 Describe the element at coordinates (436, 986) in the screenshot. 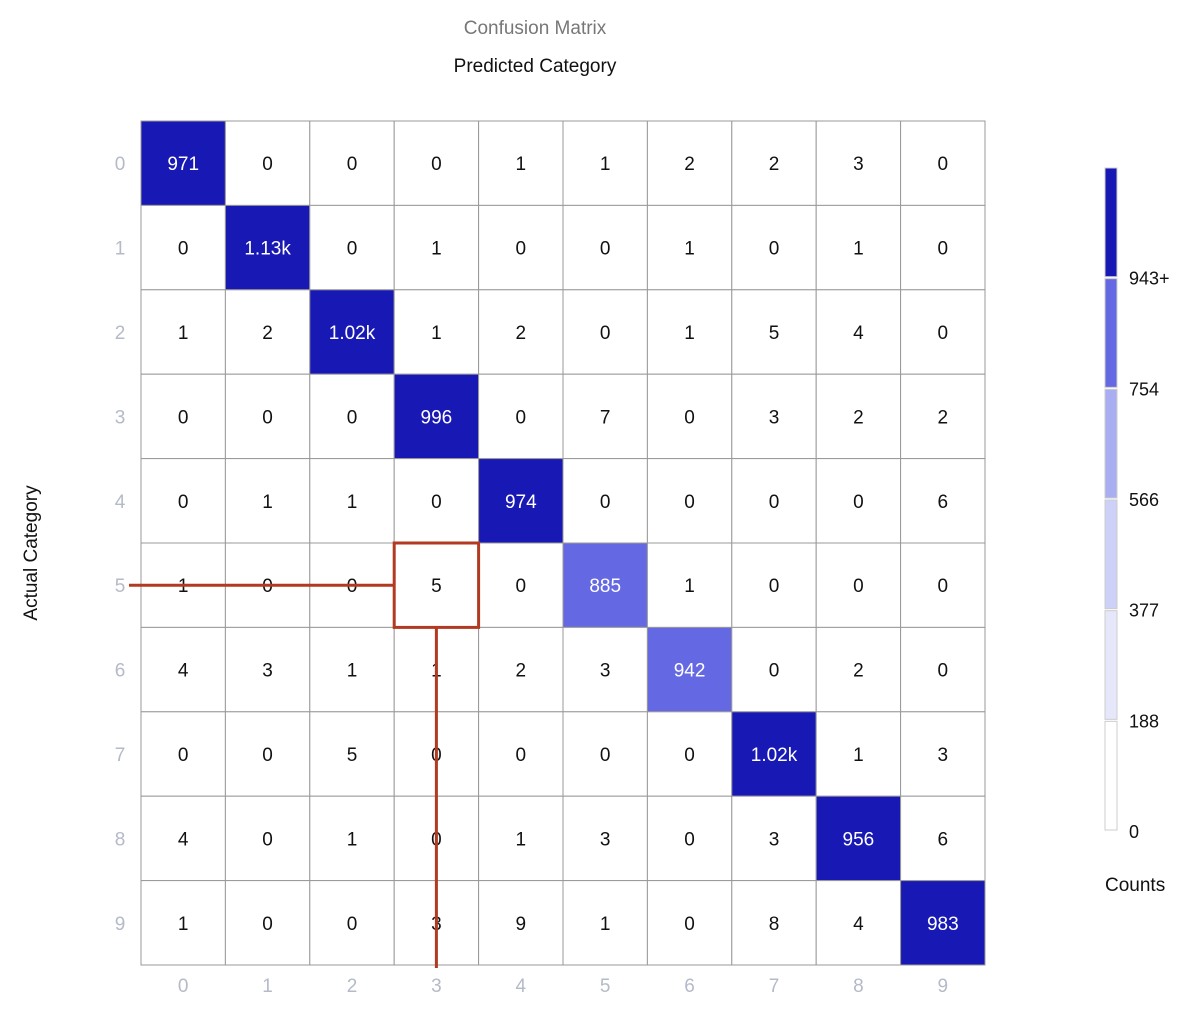

I see `x-tick-label: 3` at that location.